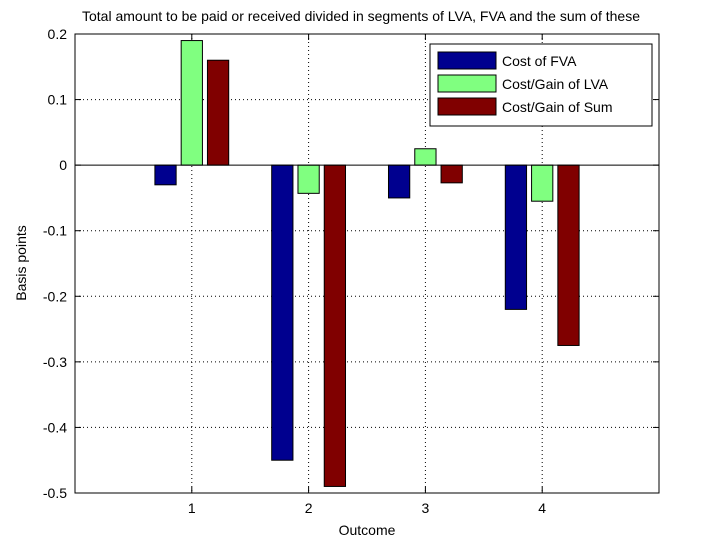  What do you see at coordinates (539, 61) in the screenshot?
I see `legend-label: Cost of FVA` at bounding box center [539, 61].